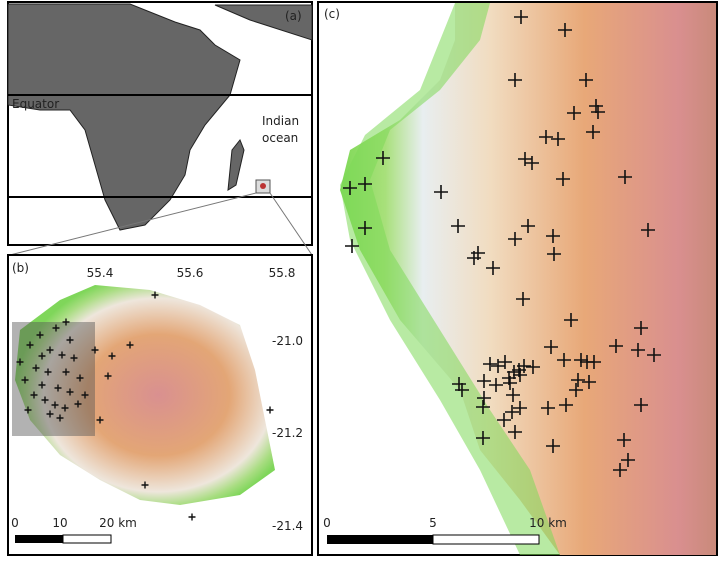 This screenshot has height=562, width=719. I want to click on annotation: Indian, so click(280, 121).